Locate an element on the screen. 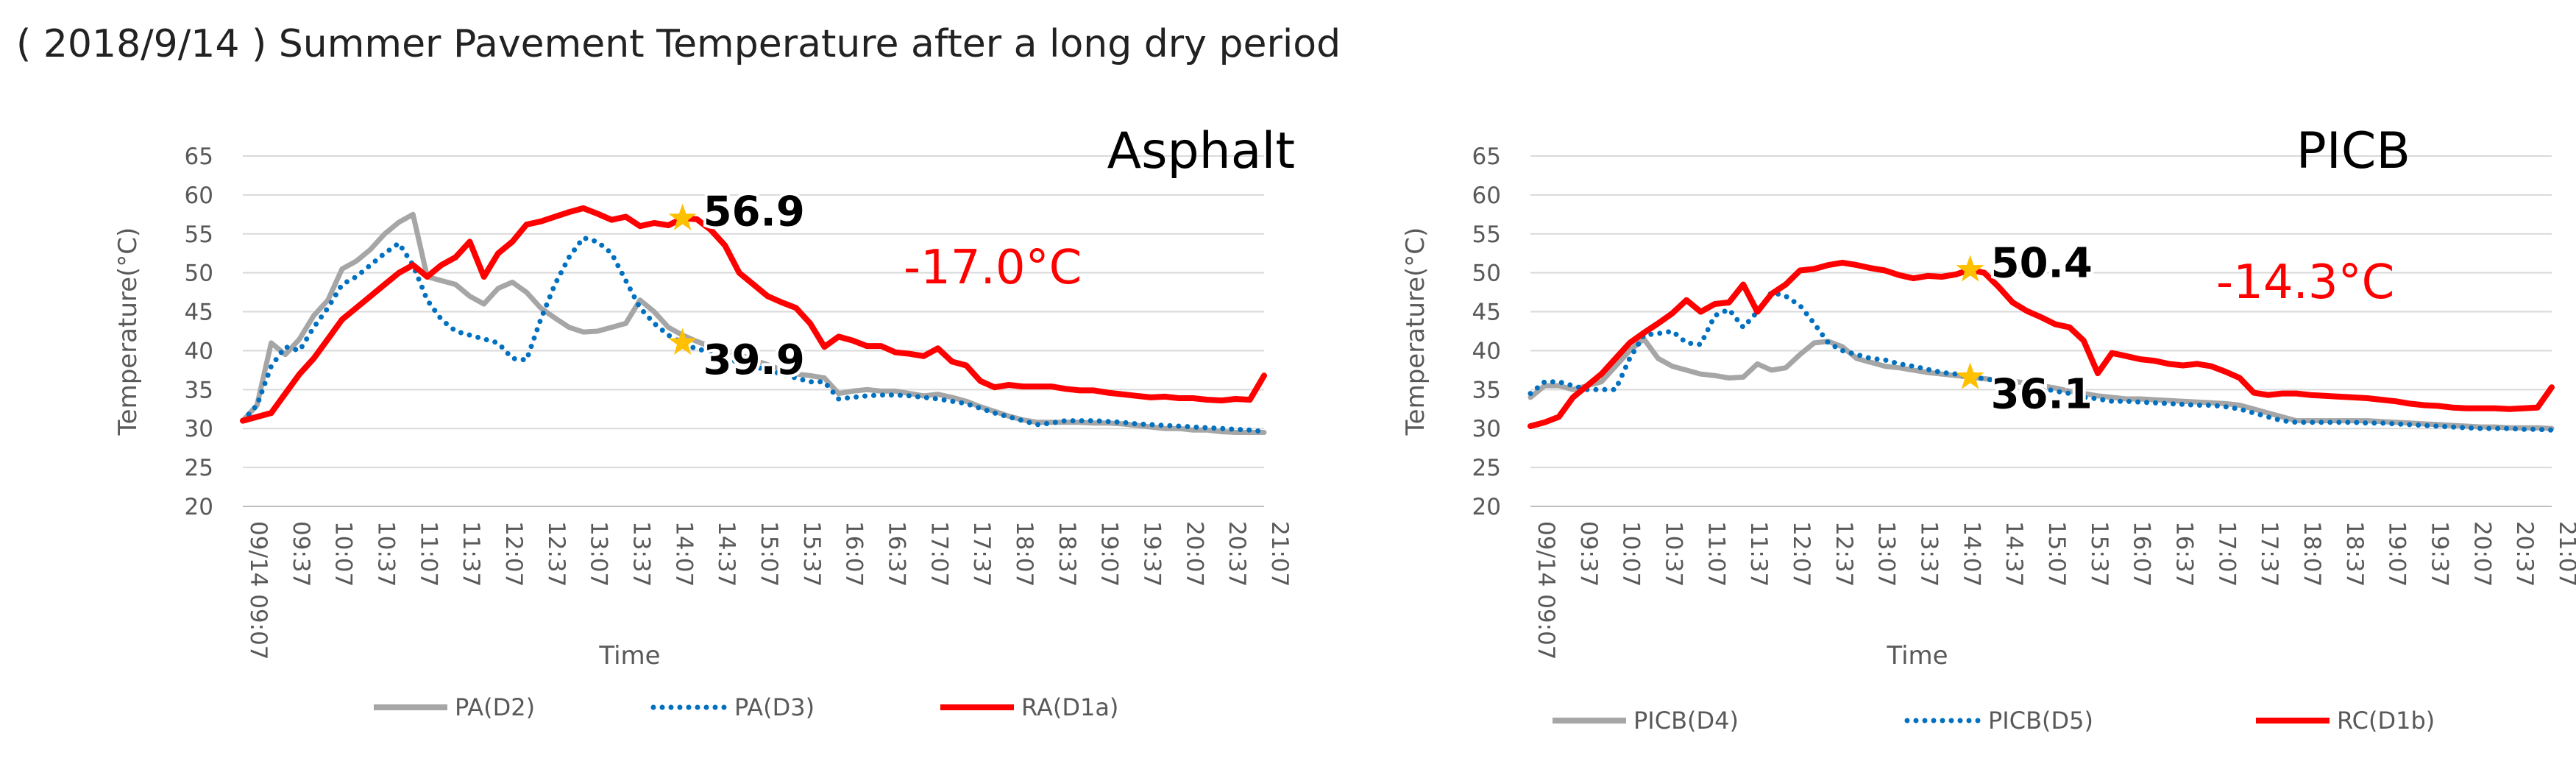 This screenshot has height=764, width=2576. legend-label-RC(D1b): RC(D1b) is located at coordinates (2386, 721).